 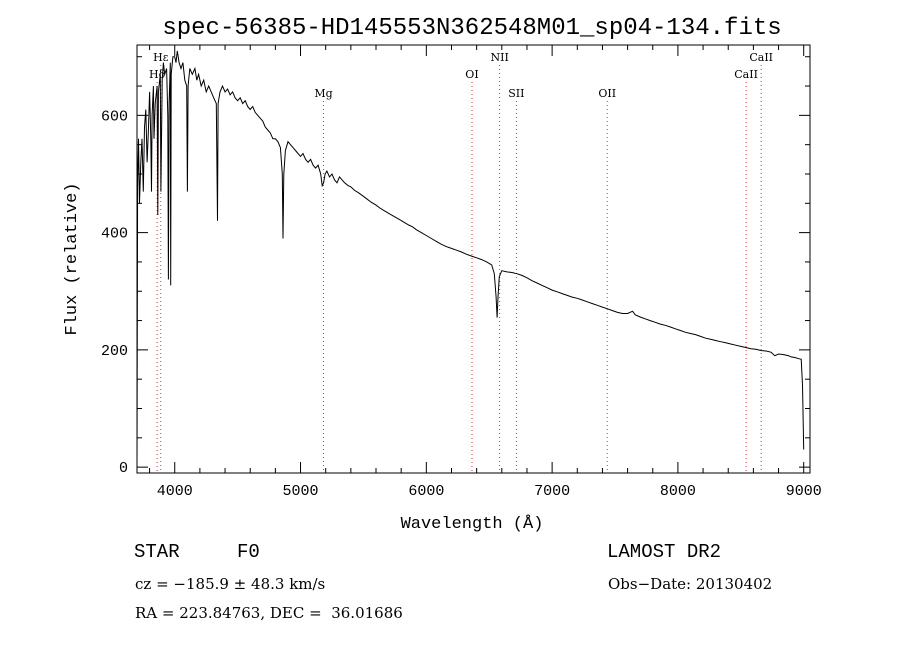 What do you see at coordinates (552, 491) in the screenshot?
I see `x-tick-label: 7000` at bounding box center [552, 491].